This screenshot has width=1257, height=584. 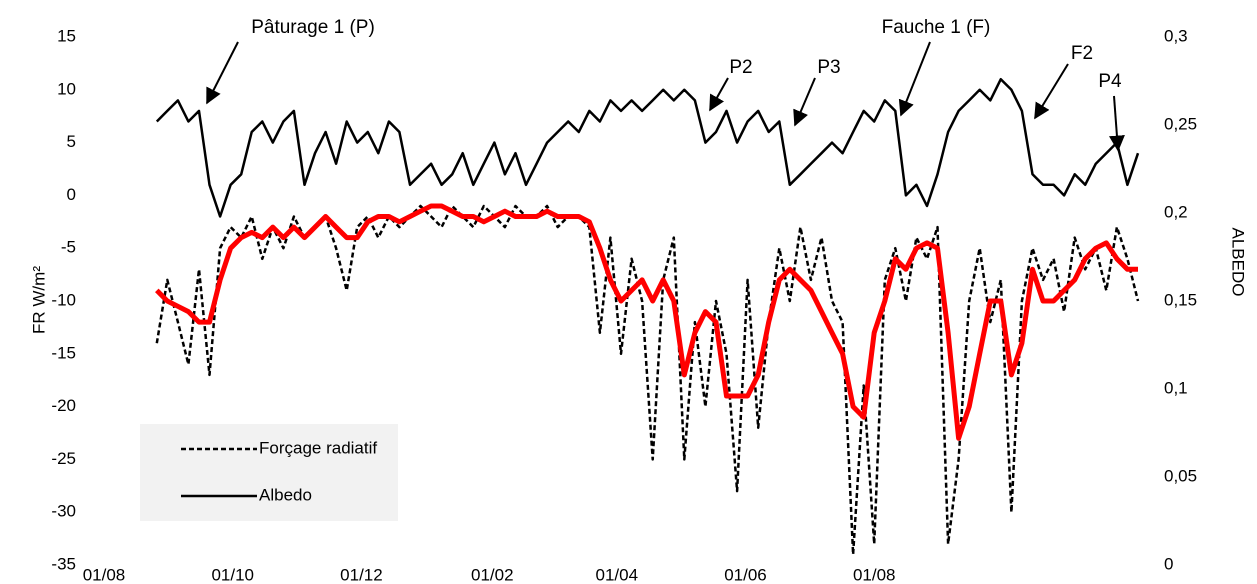 What do you see at coordinates (1176, 211) in the screenshot?
I see `y2-tick-label: 0,2` at bounding box center [1176, 211].